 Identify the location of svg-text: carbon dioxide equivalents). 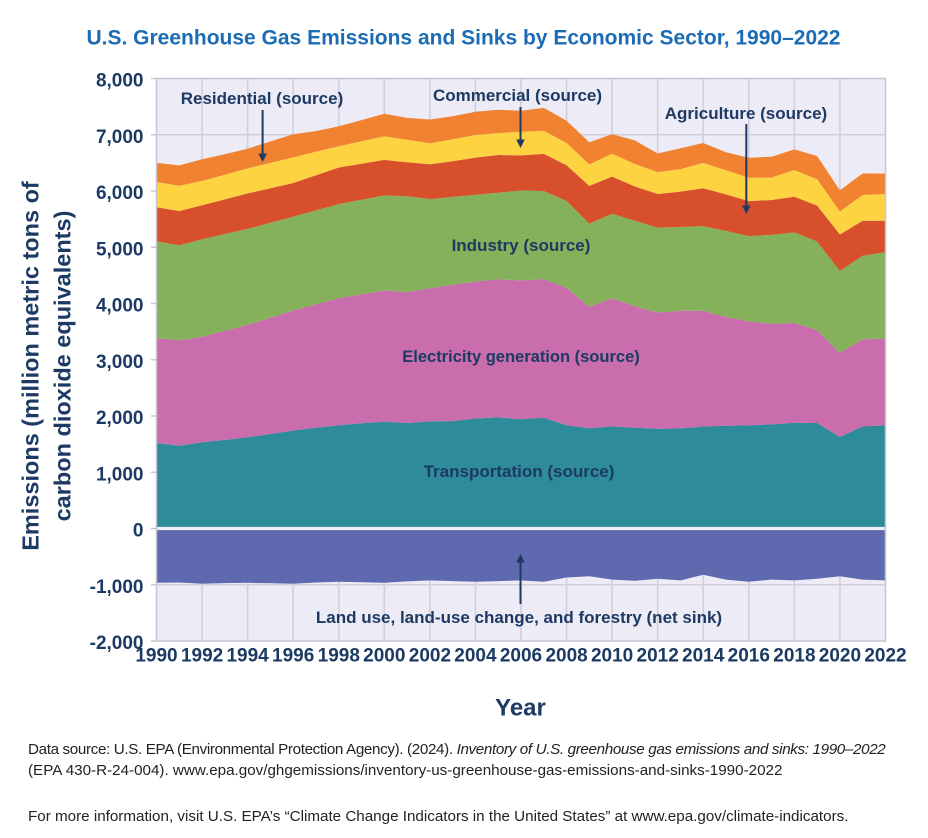
(63, 366).